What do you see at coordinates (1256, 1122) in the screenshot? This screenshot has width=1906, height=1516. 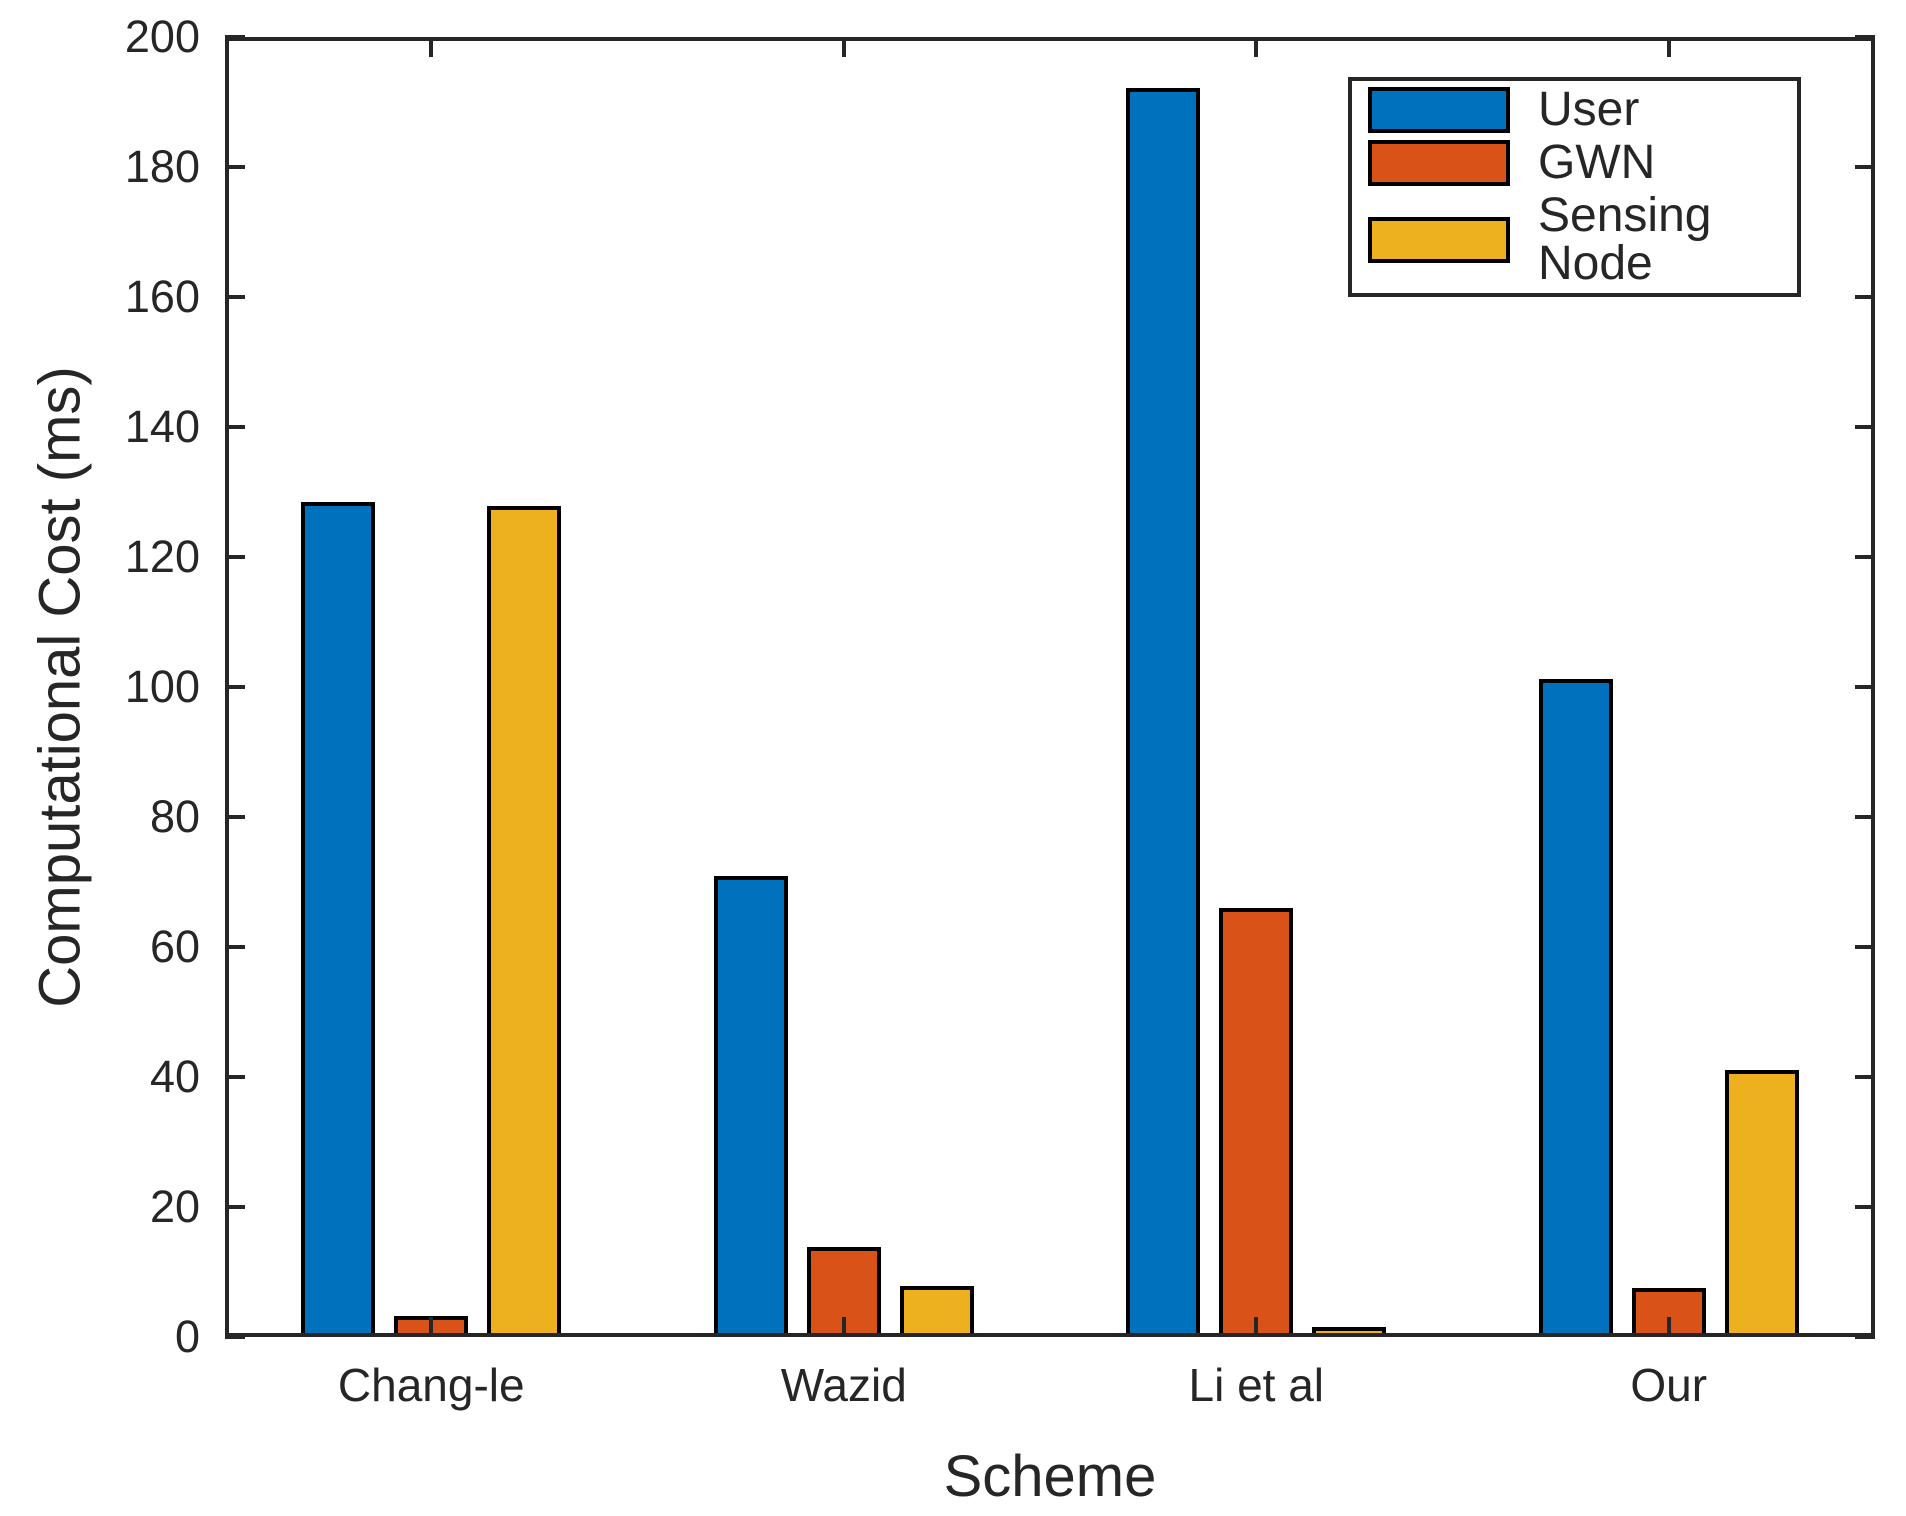 I see `bar-gwn-li-et-al` at bounding box center [1256, 1122].